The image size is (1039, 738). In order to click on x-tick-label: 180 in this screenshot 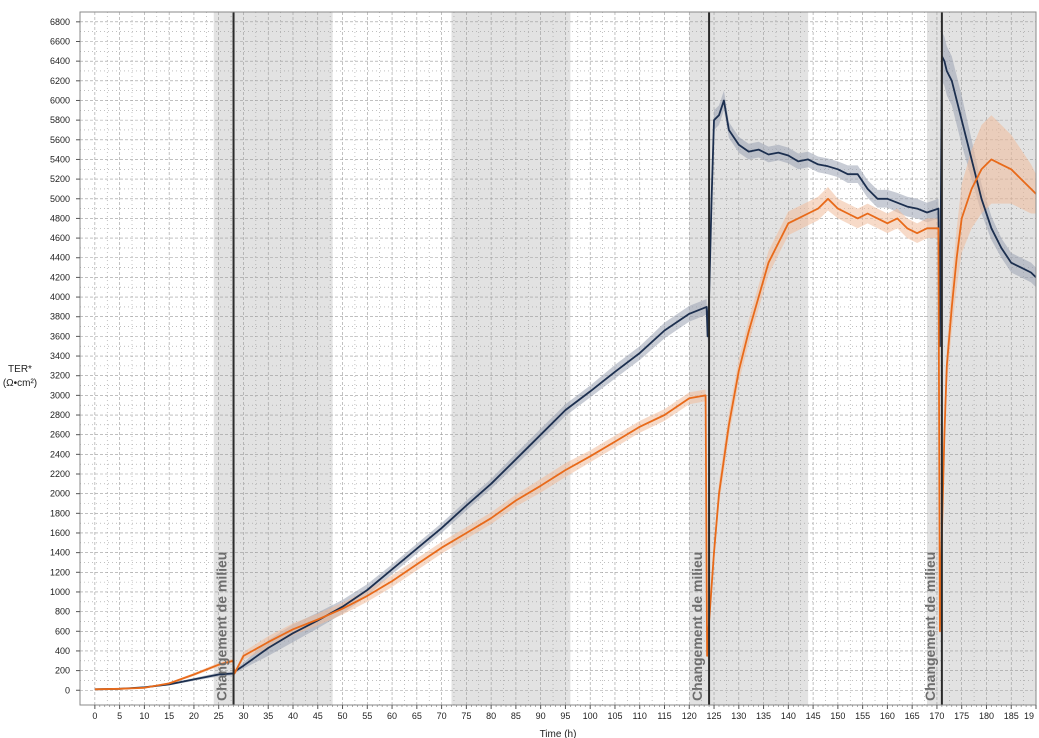, I will do `click(986, 716)`.